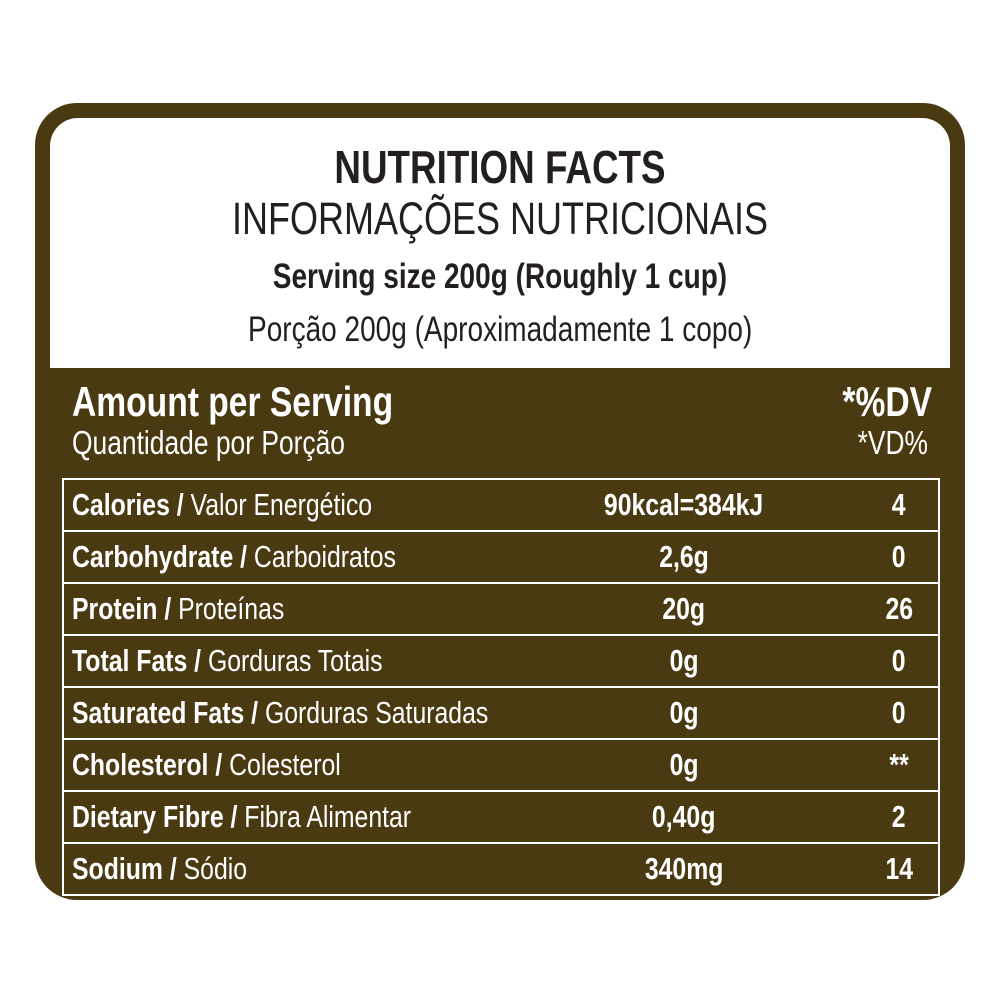  I want to click on nutrient-name-pt: Colesterol, so click(285, 764).